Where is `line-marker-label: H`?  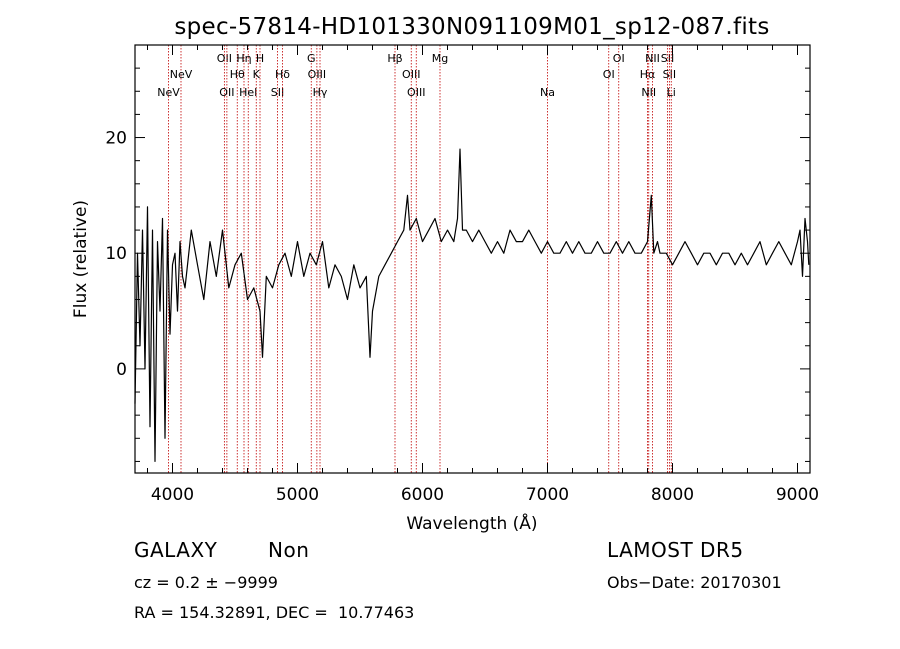 line-marker-label: H is located at coordinates (260, 58).